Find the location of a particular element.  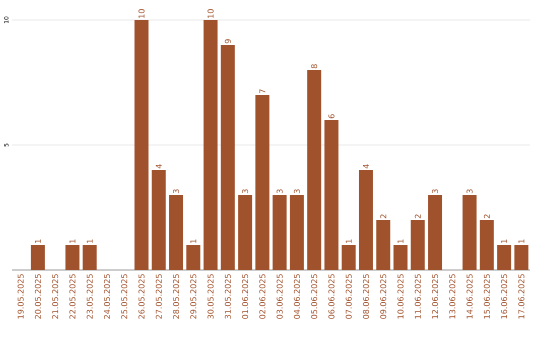

x-tick-label: 21.05.2025 is located at coordinates (55, 296).